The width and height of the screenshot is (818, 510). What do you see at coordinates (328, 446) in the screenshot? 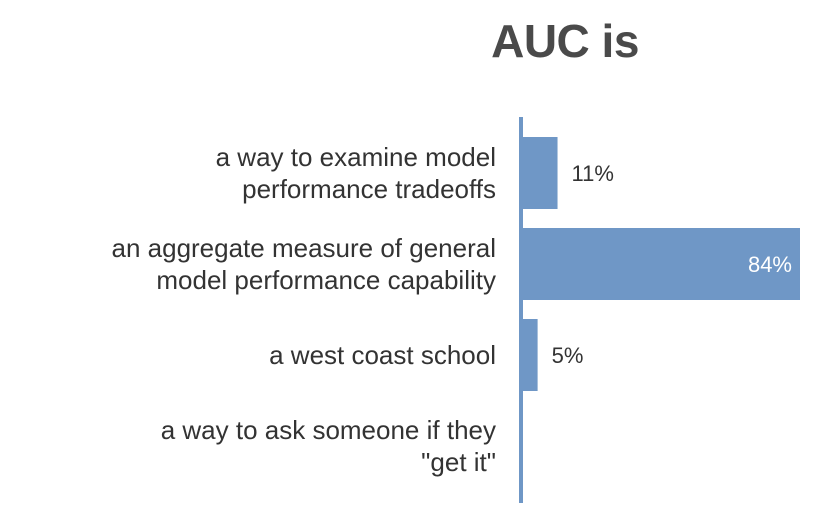
I see `category-label: a way to ask someone if they "get it"` at bounding box center [328, 446].